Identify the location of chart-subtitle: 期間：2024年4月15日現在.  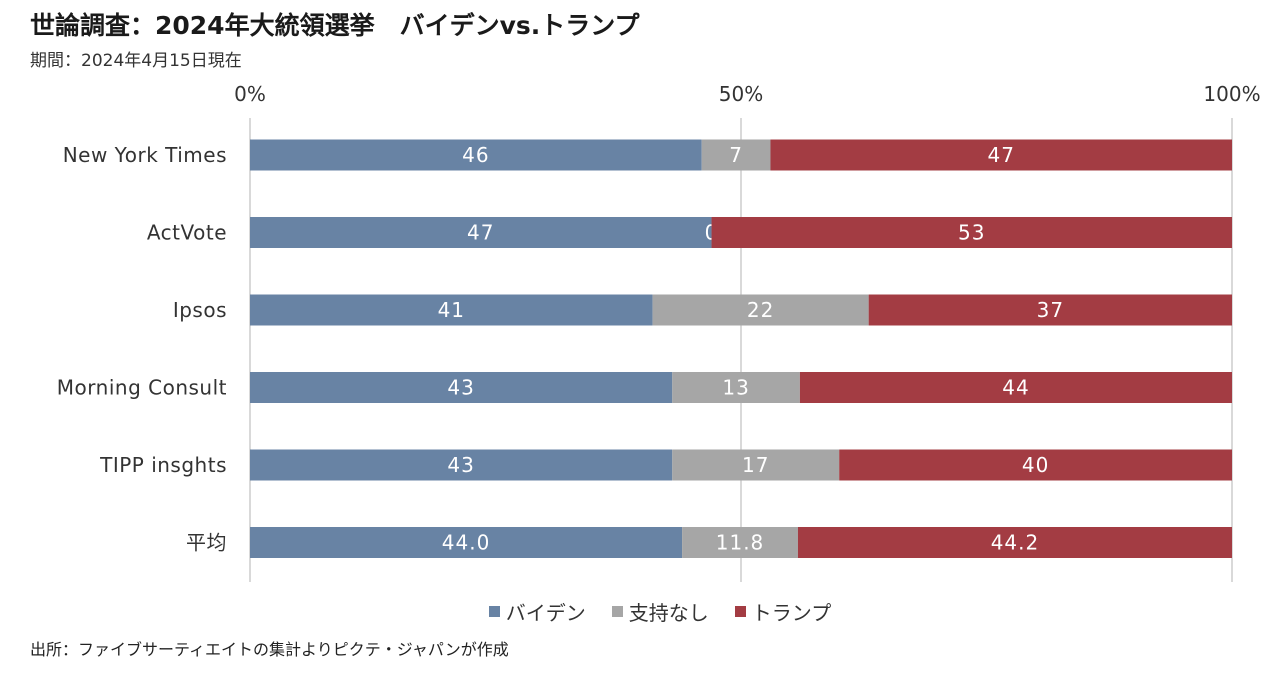
(136, 61).